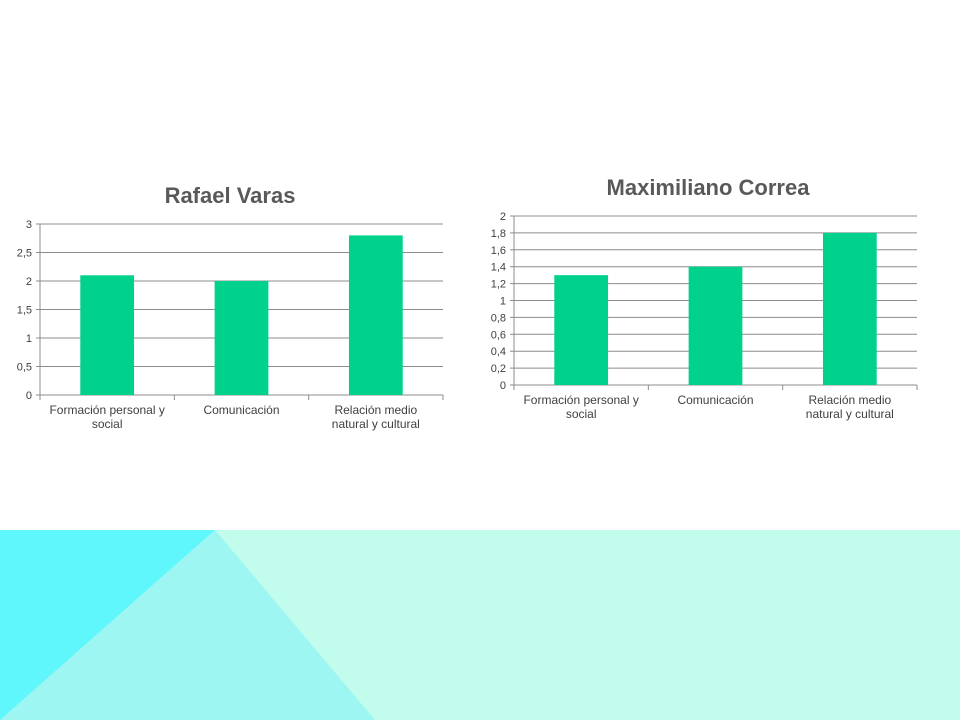 The image size is (960, 720). I want to click on band-left-triangle, so click(107, 625).